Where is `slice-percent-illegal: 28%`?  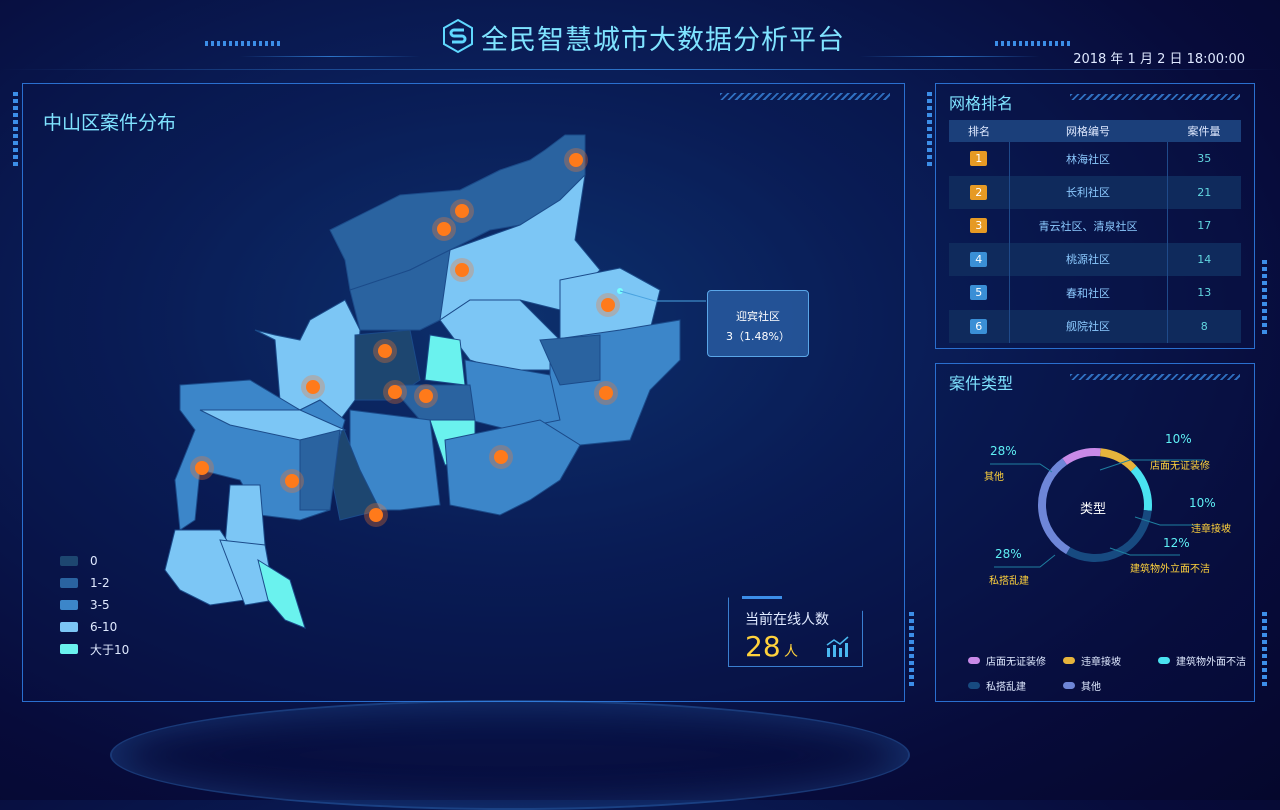
slice-percent-illegal: 28% is located at coordinates (1008, 554).